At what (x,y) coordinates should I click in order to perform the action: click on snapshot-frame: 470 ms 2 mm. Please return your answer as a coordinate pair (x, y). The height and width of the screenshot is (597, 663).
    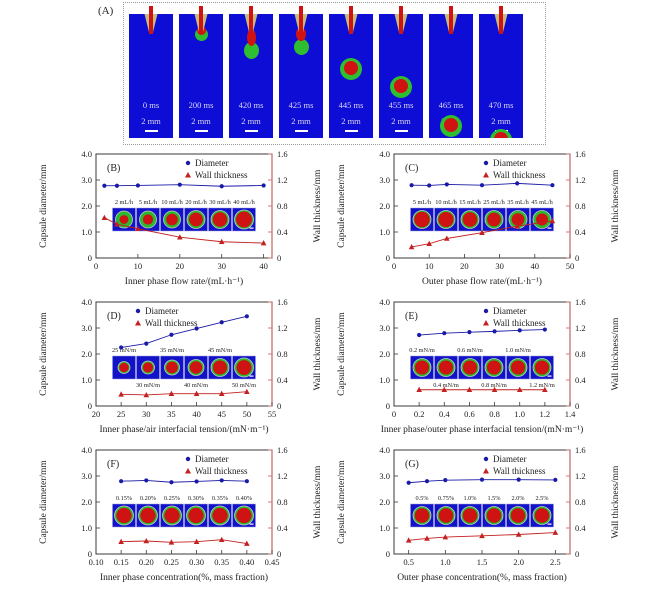
    Looking at the image, I should click on (501, 72).